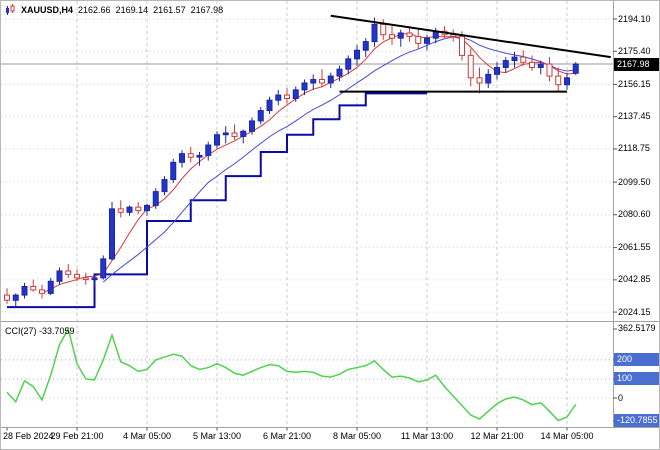  I want to click on cci-level-badge: 200, so click(636, 360).